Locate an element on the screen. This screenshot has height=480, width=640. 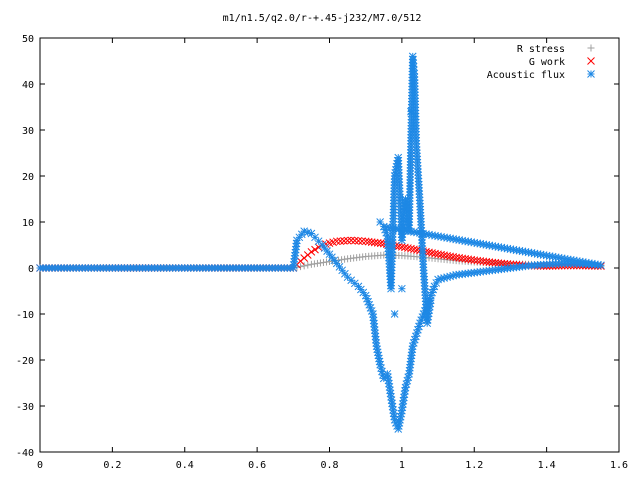
y-tick-label: 20 is located at coordinates (28, 177).